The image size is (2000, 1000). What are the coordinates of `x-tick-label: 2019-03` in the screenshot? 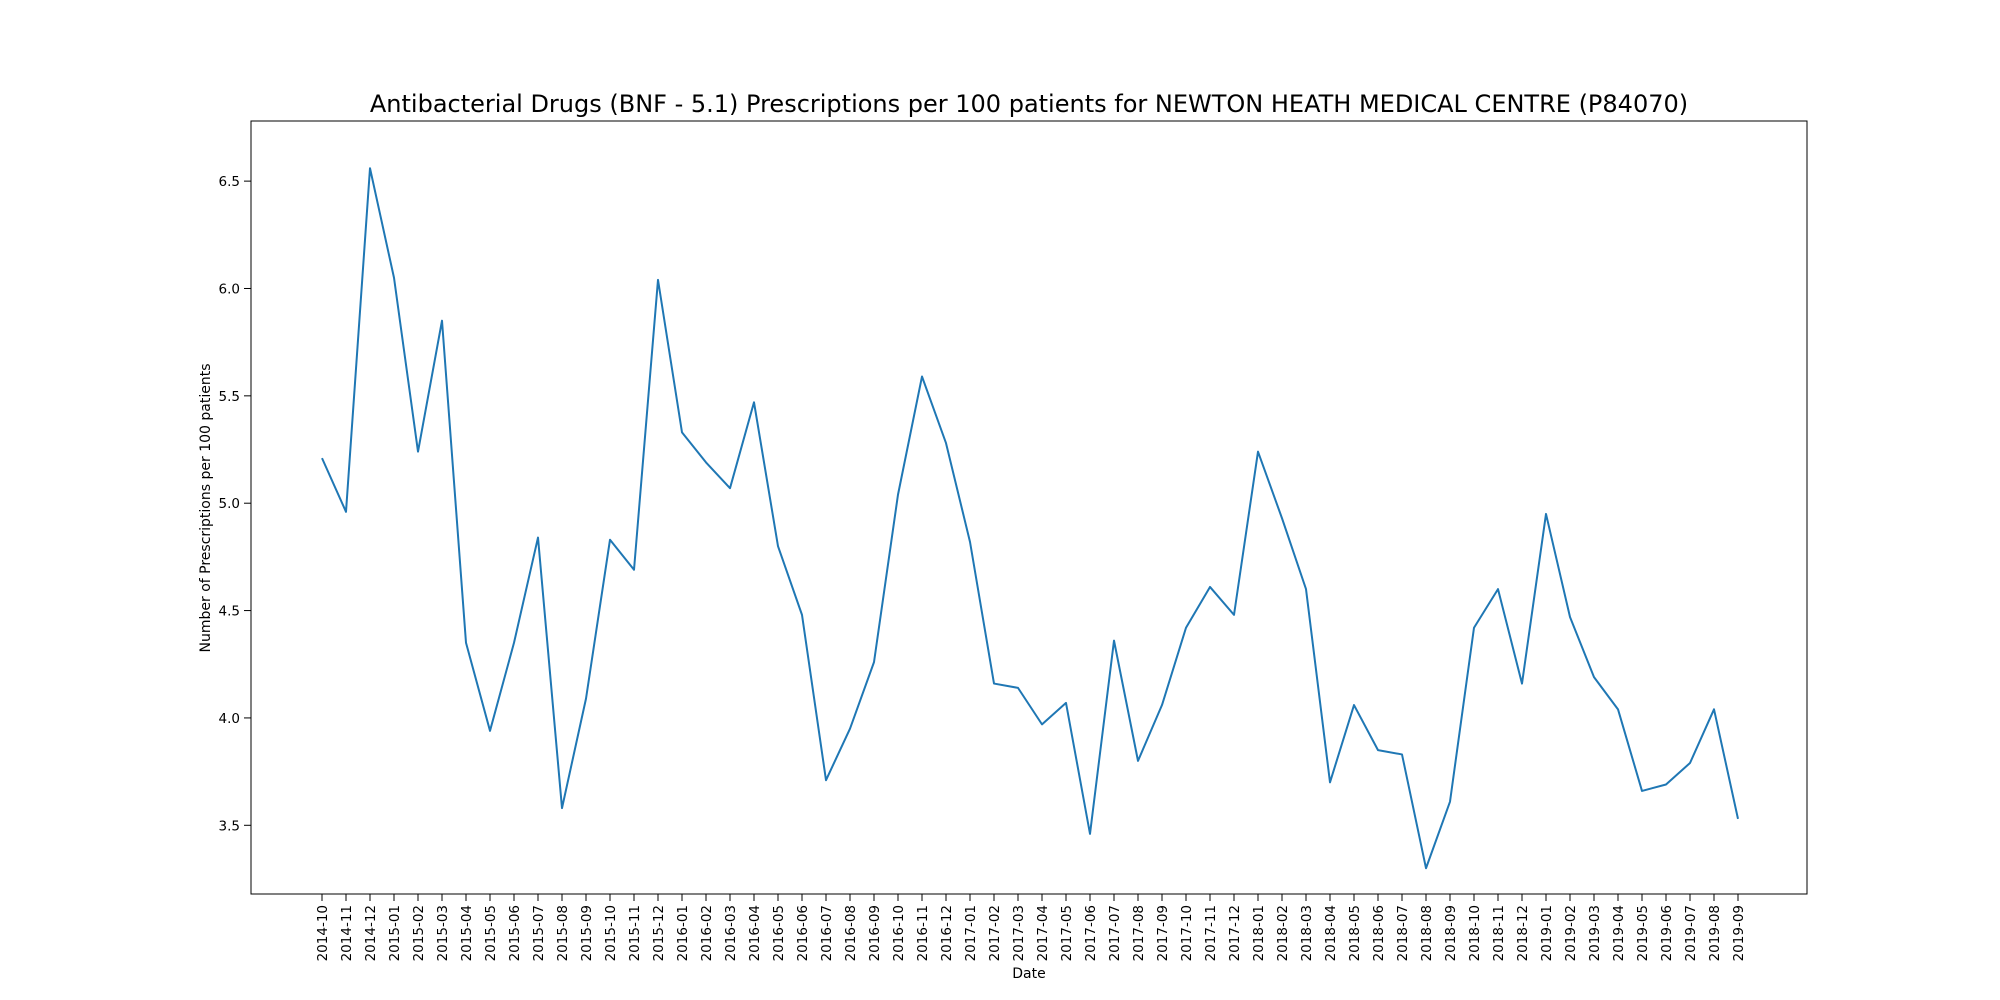 It's located at (1595, 933).